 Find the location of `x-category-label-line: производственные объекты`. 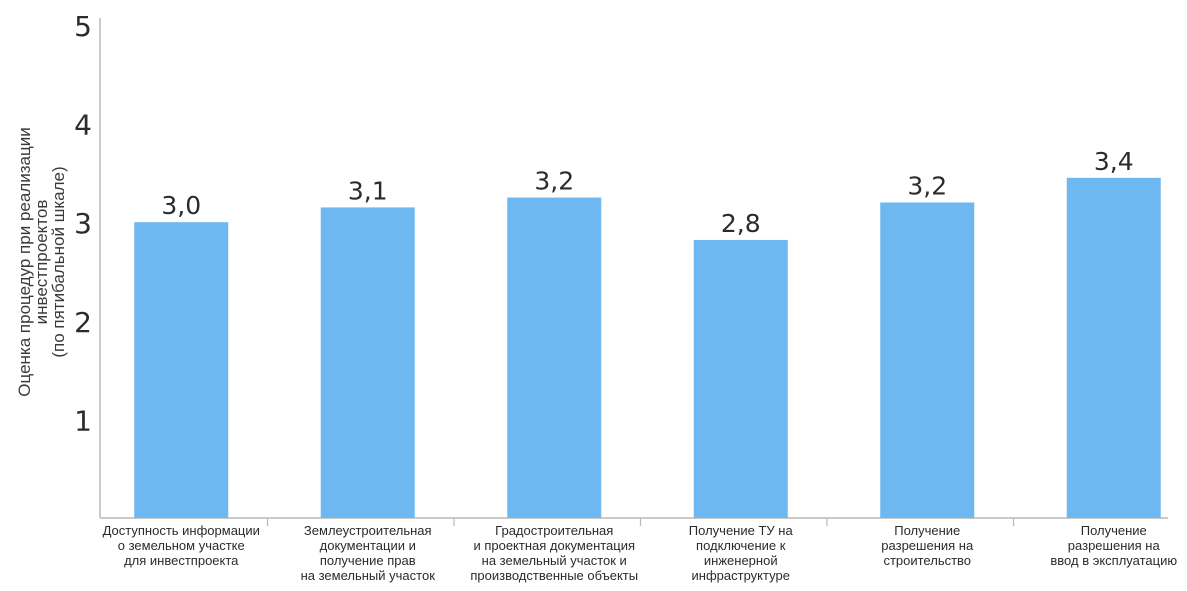

x-category-label-line: производственные объекты is located at coordinates (554, 575).